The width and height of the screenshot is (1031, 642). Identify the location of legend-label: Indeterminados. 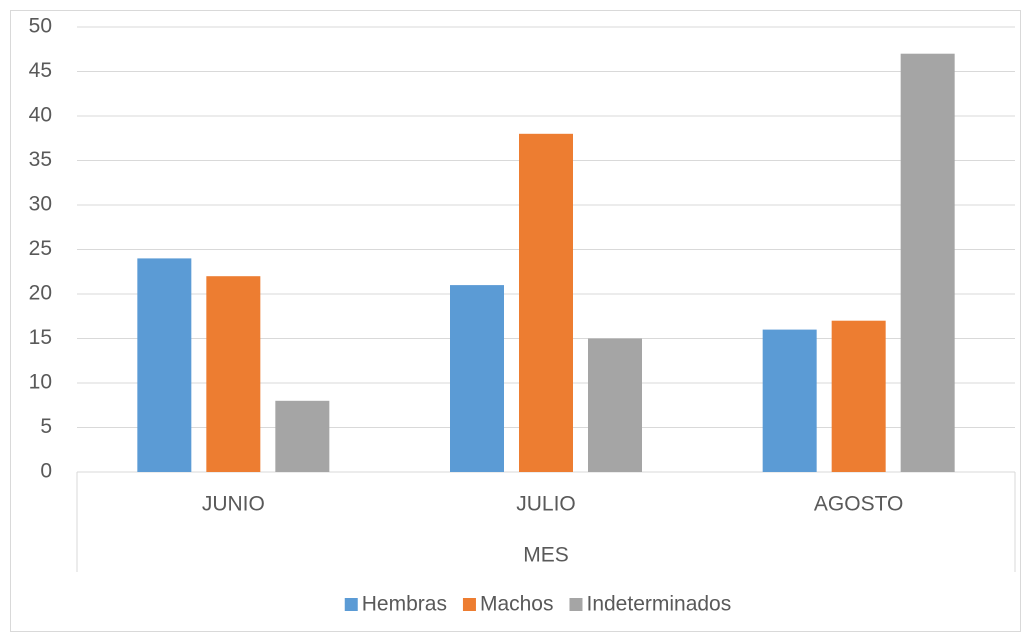
(658, 604).